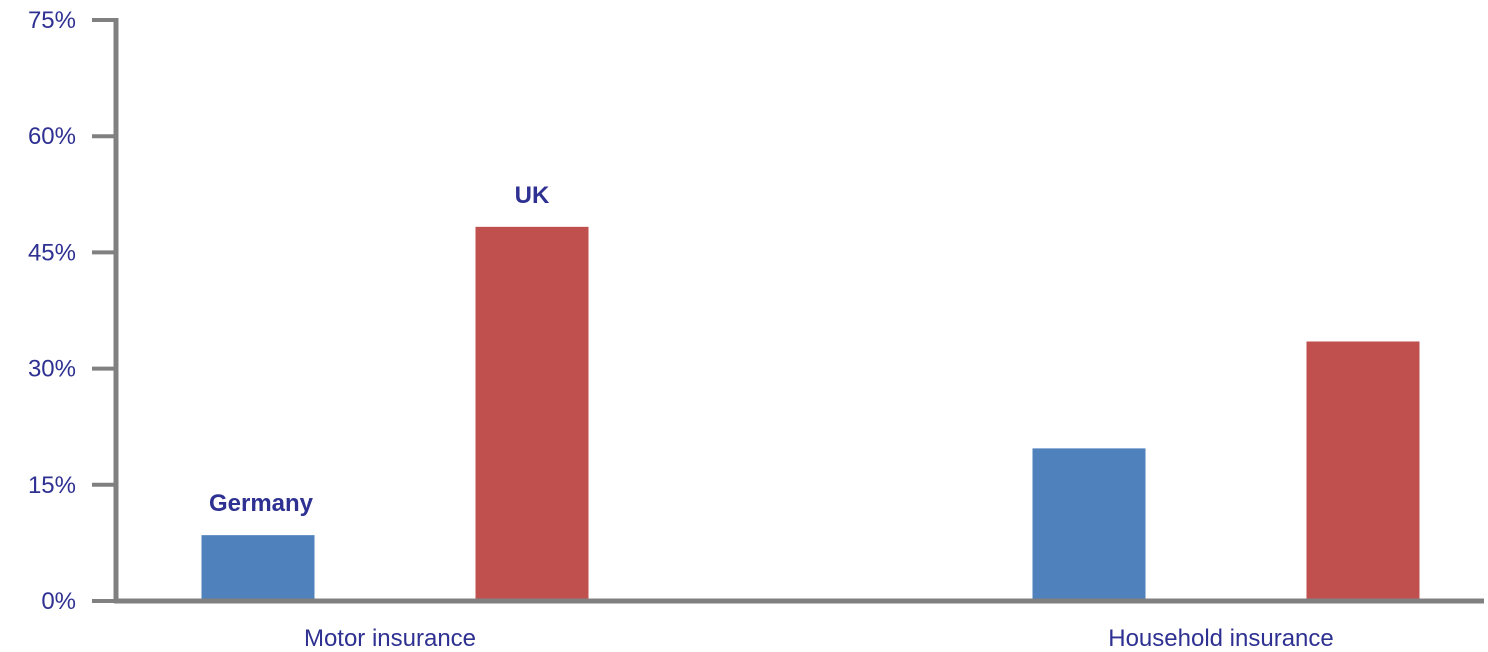  I want to click on y-tick-label: 0%, so click(58, 601).